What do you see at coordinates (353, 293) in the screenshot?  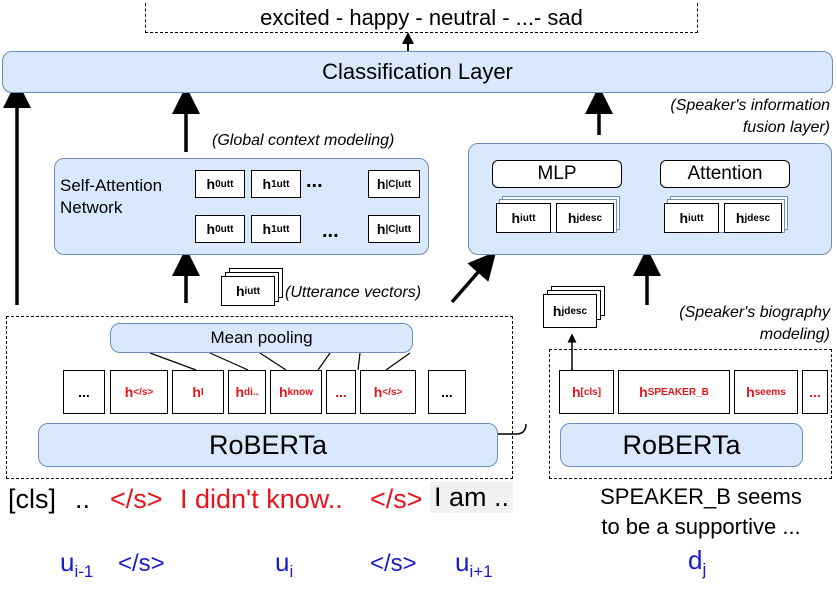 I see `utterance-vectors-label: (Utterance vectors)` at bounding box center [353, 293].